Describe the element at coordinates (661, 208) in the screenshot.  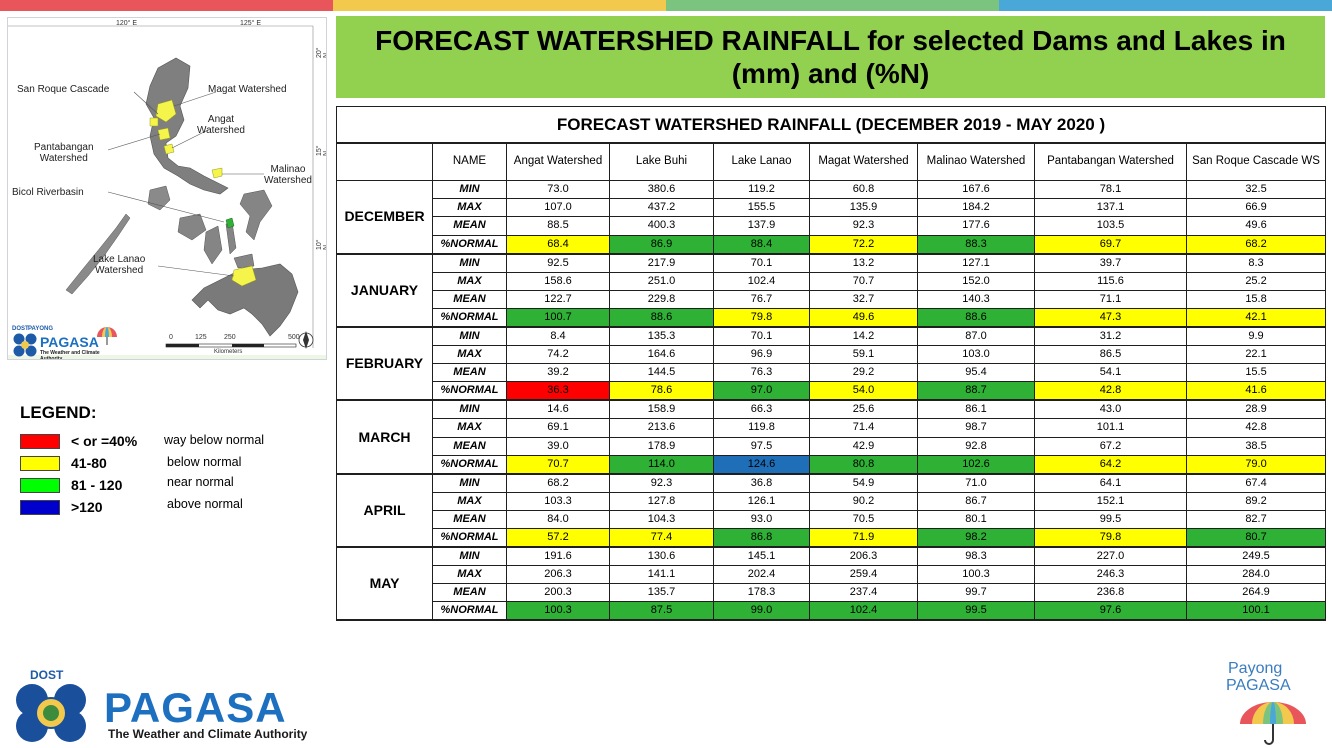
I see `value-cell: 437.2` at that location.